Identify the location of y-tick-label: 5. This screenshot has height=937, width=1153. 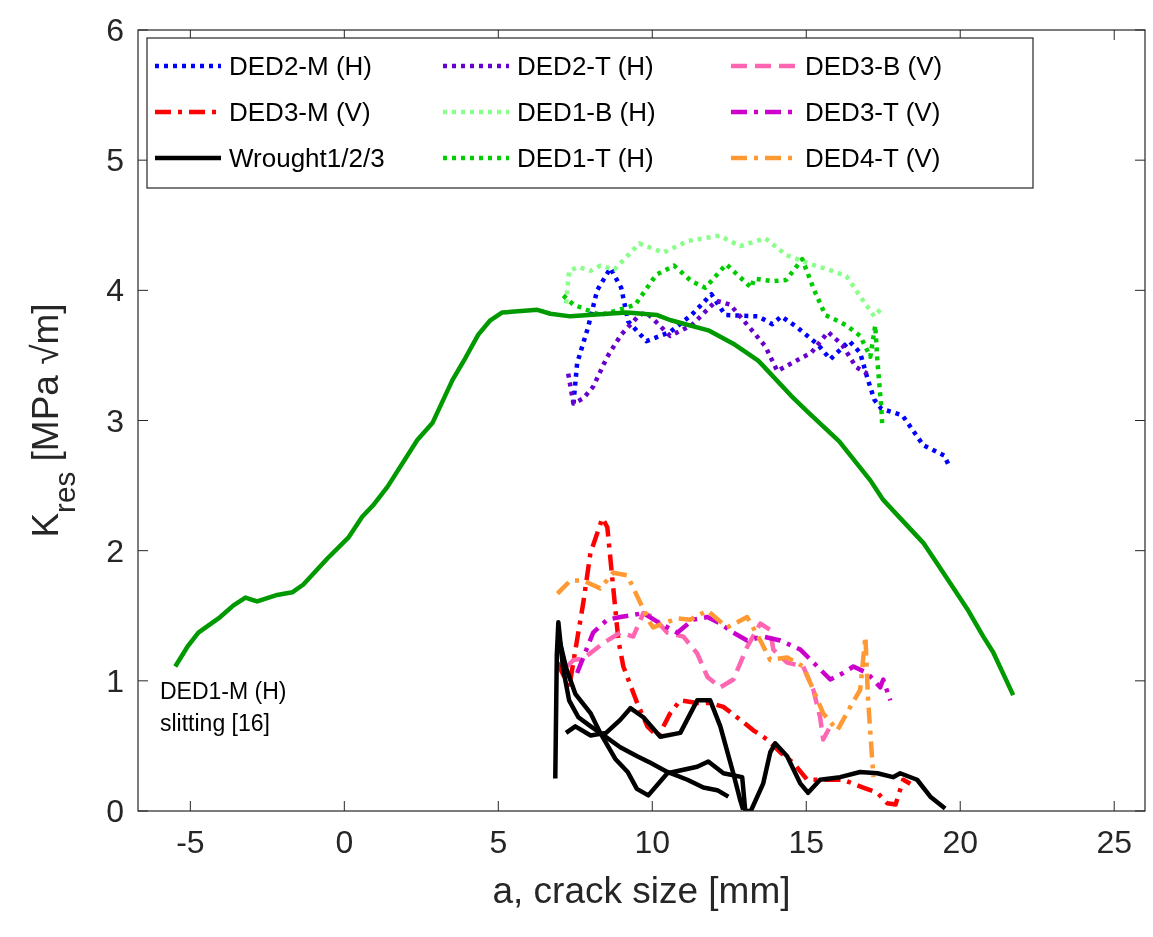
(115, 160).